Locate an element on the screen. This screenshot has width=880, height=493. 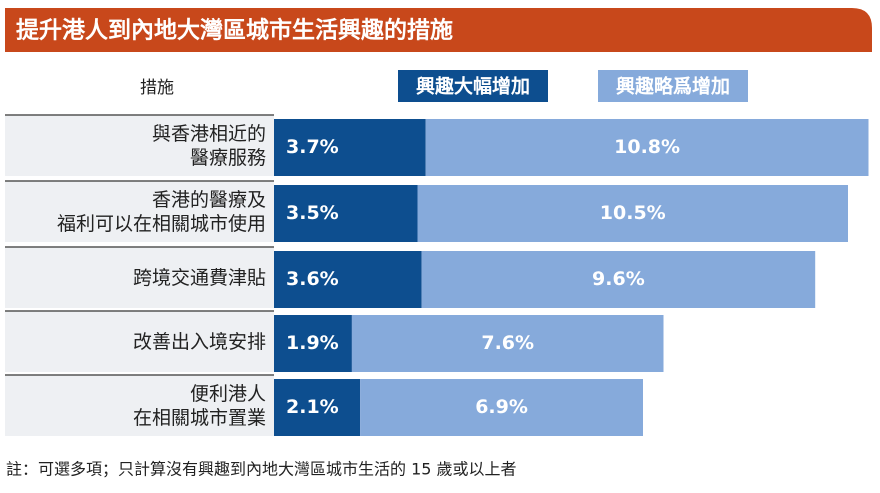
value-label: 9.6% is located at coordinates (618, 279).